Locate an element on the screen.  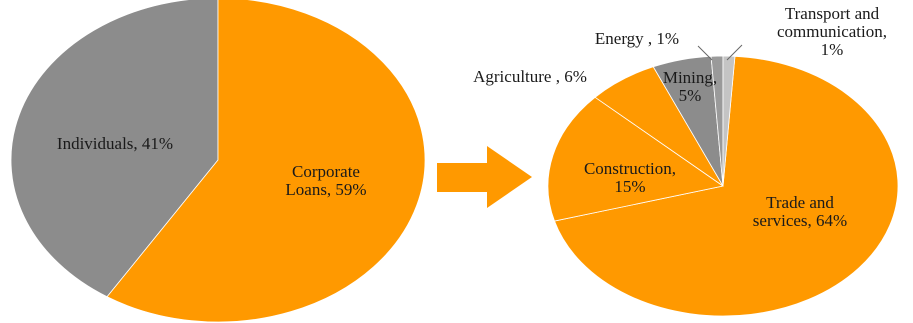
slice-label-line: Individuals, 41% is located at coordinates (115, 143).